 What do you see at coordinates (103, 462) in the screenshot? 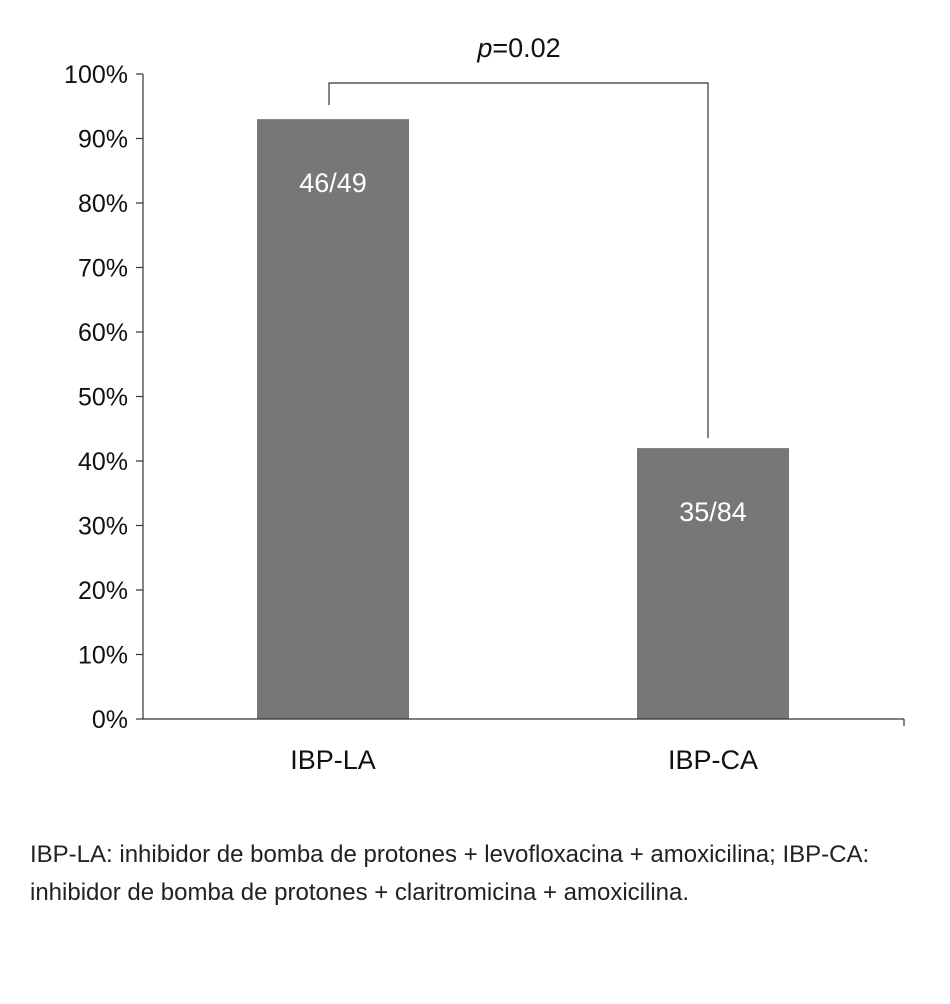
I see `y-tick-label: 40%` at bounding box center [103, 462].